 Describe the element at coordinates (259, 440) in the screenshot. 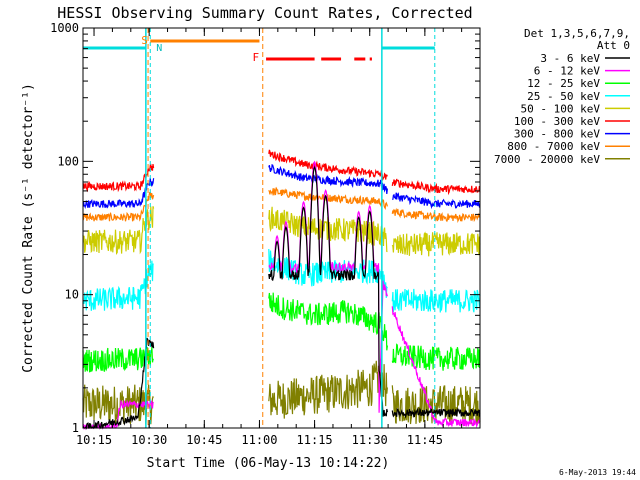

I see `x-tick-label-3: 11:00` at that location.